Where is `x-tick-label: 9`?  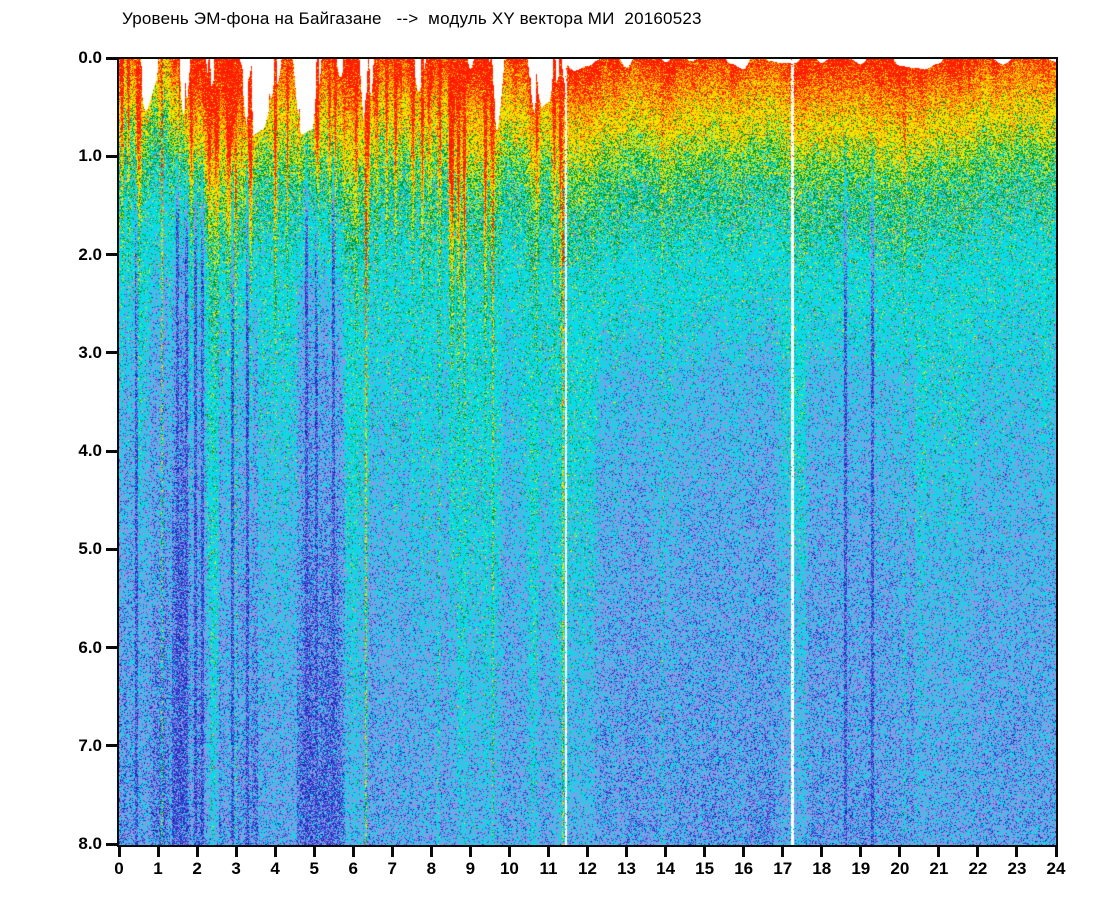 x-tick-label: 9 is located at coordinates (470, 868).